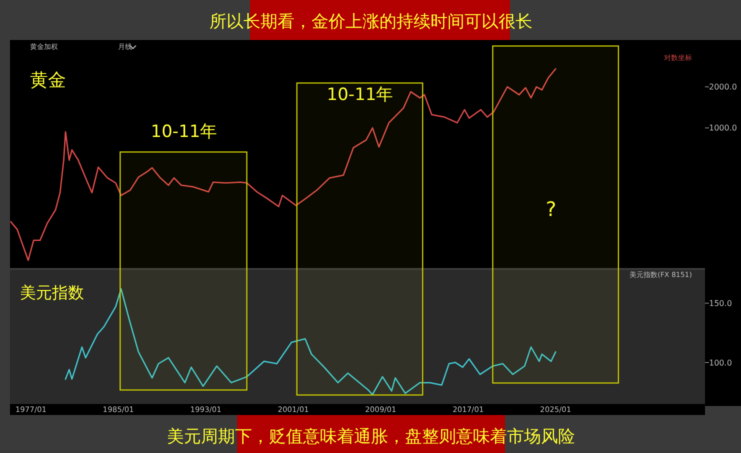 The image size is (741, 453). Describe the element at coordinates (371, 437) in the screenshot. I see `text: 美元周期下，贬值意味着通胀，盘整则意味着市场风险` at that location.